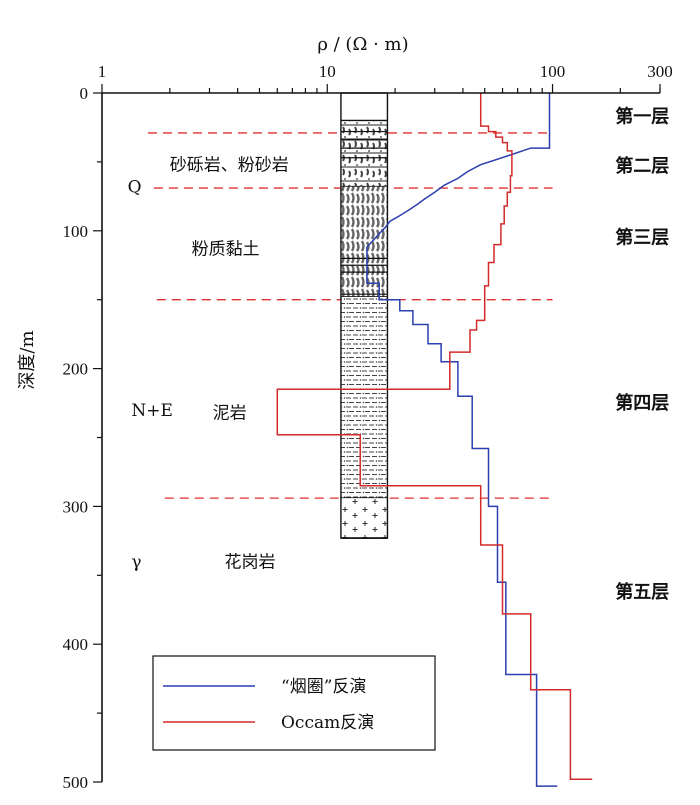 The width and height of the screenshot is (700, 805). I want to click on x-tick-label: 300, so click(660, 71).